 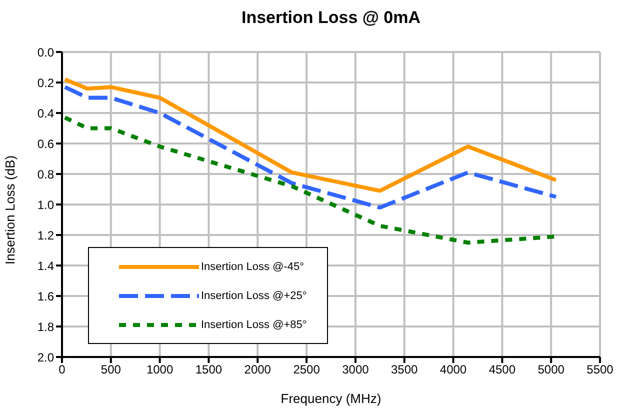 I want to click on x-tick-label: 0, so click(x=62, y=369).